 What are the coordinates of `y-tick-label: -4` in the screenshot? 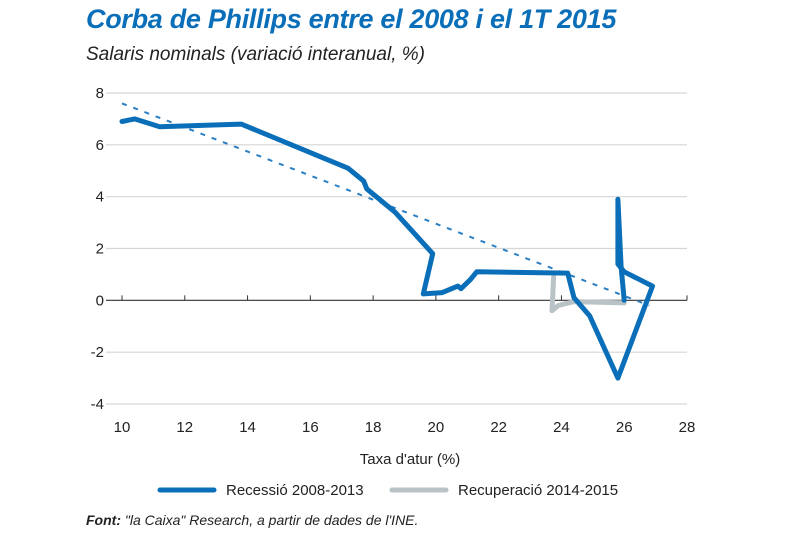 It's located at (97, 404).